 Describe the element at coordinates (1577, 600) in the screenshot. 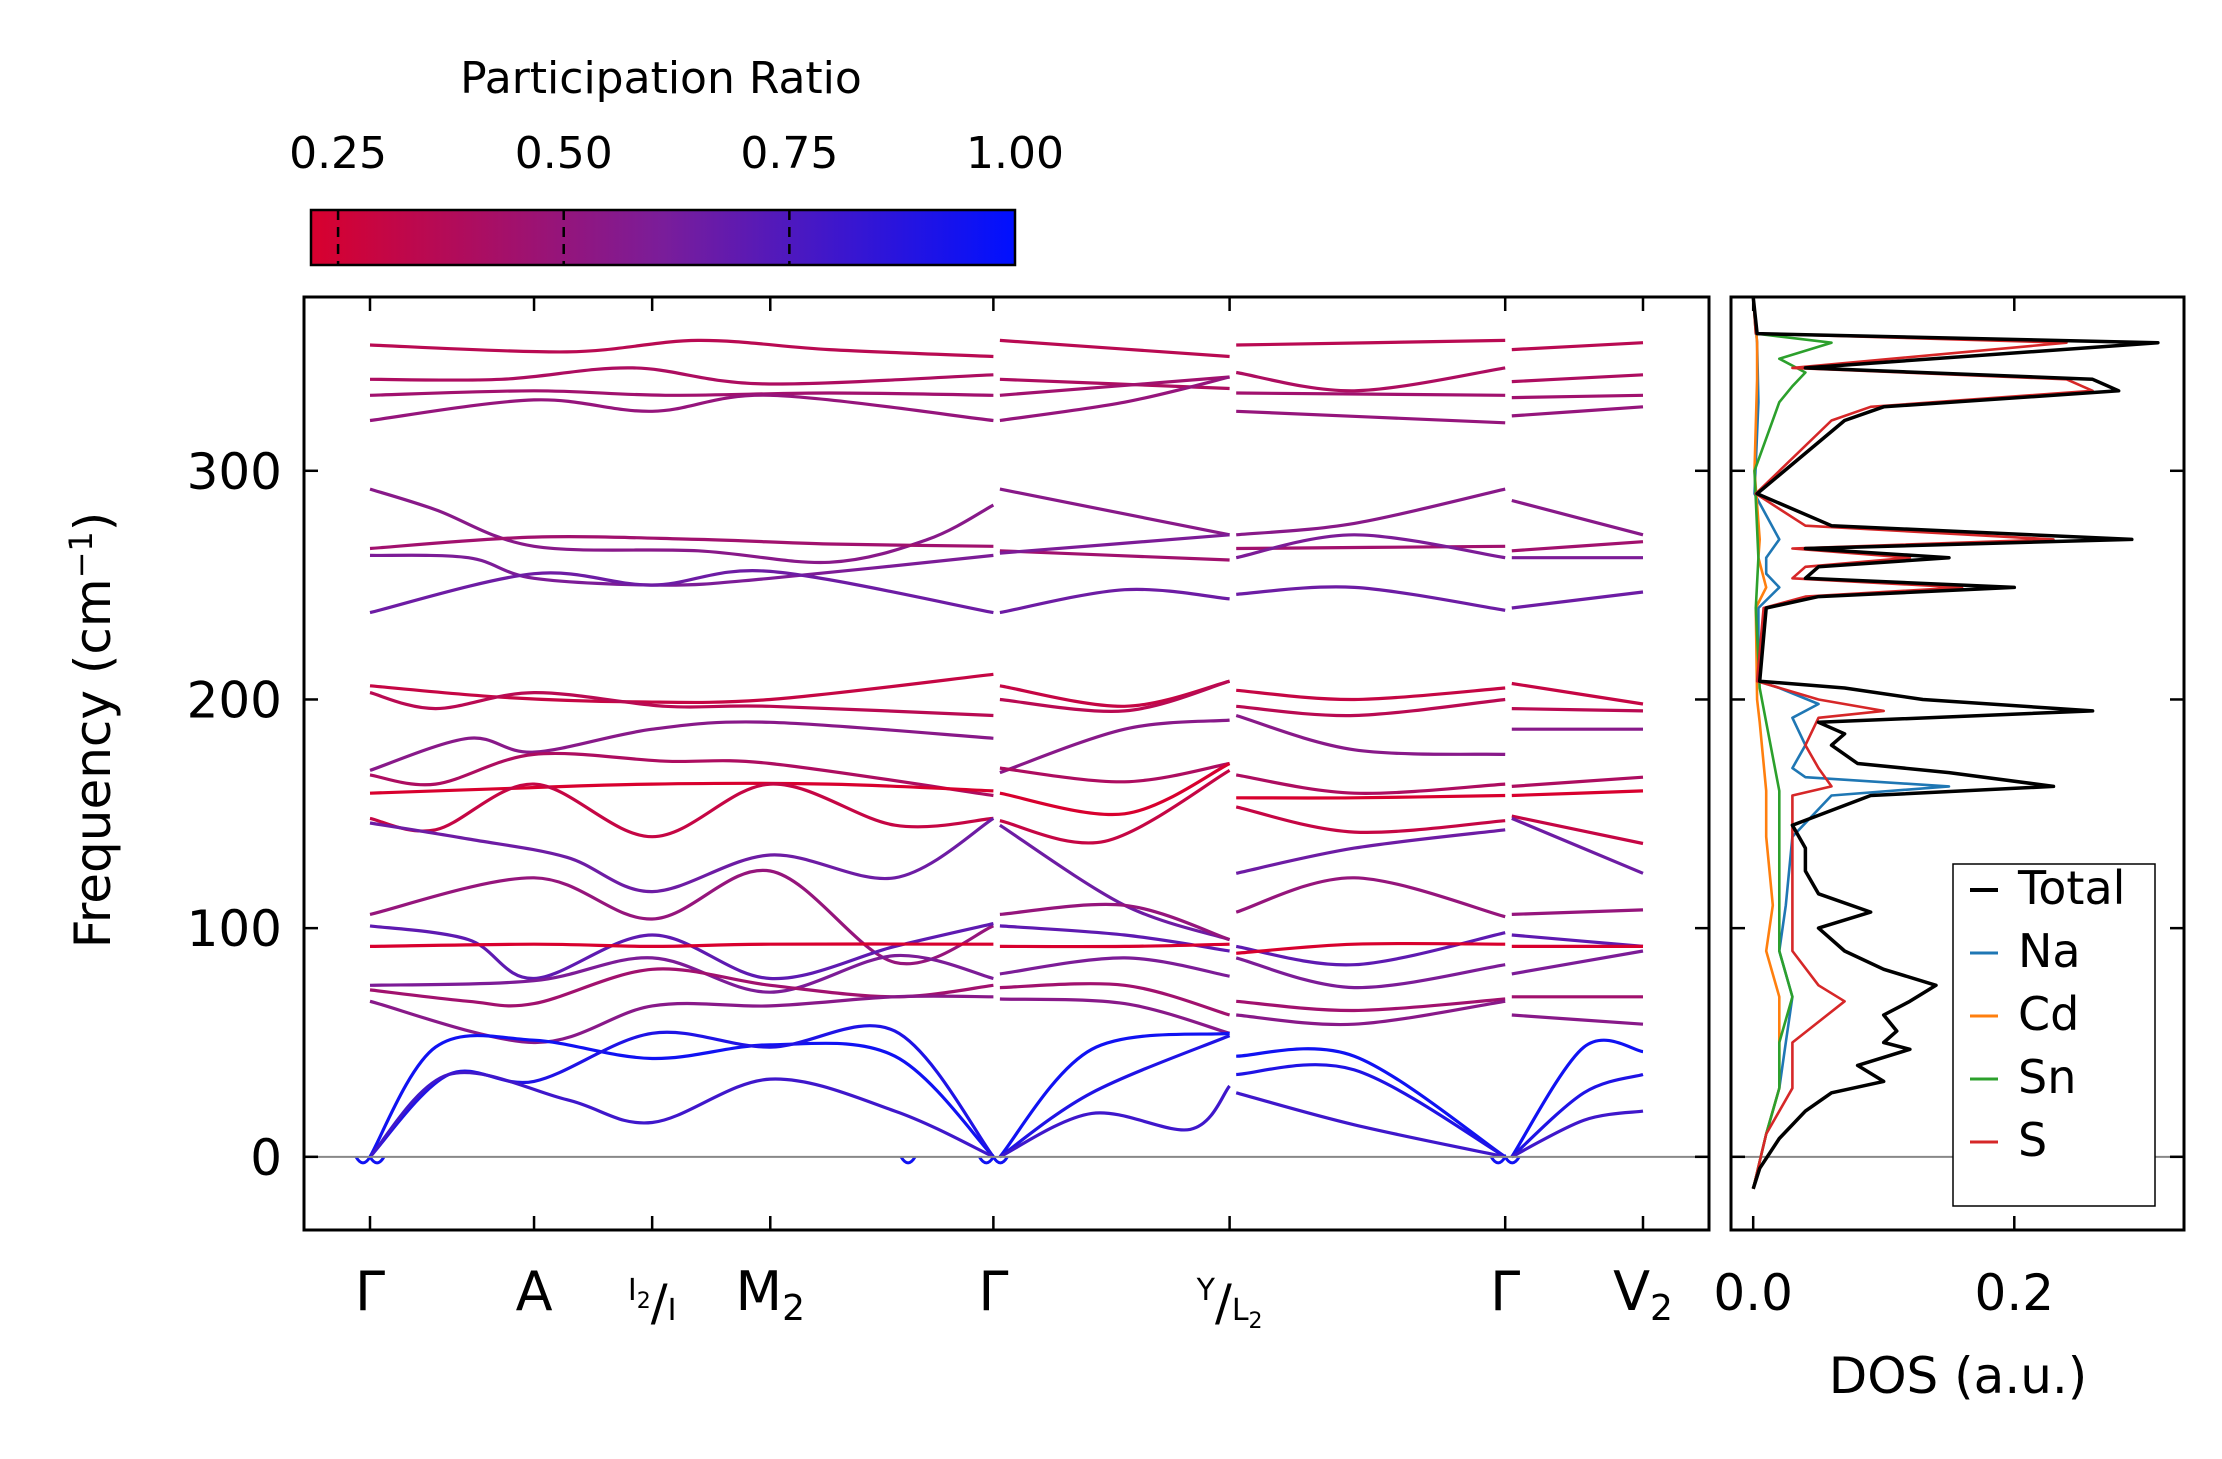

I see `band-line-optical-238-seg3` at that location.